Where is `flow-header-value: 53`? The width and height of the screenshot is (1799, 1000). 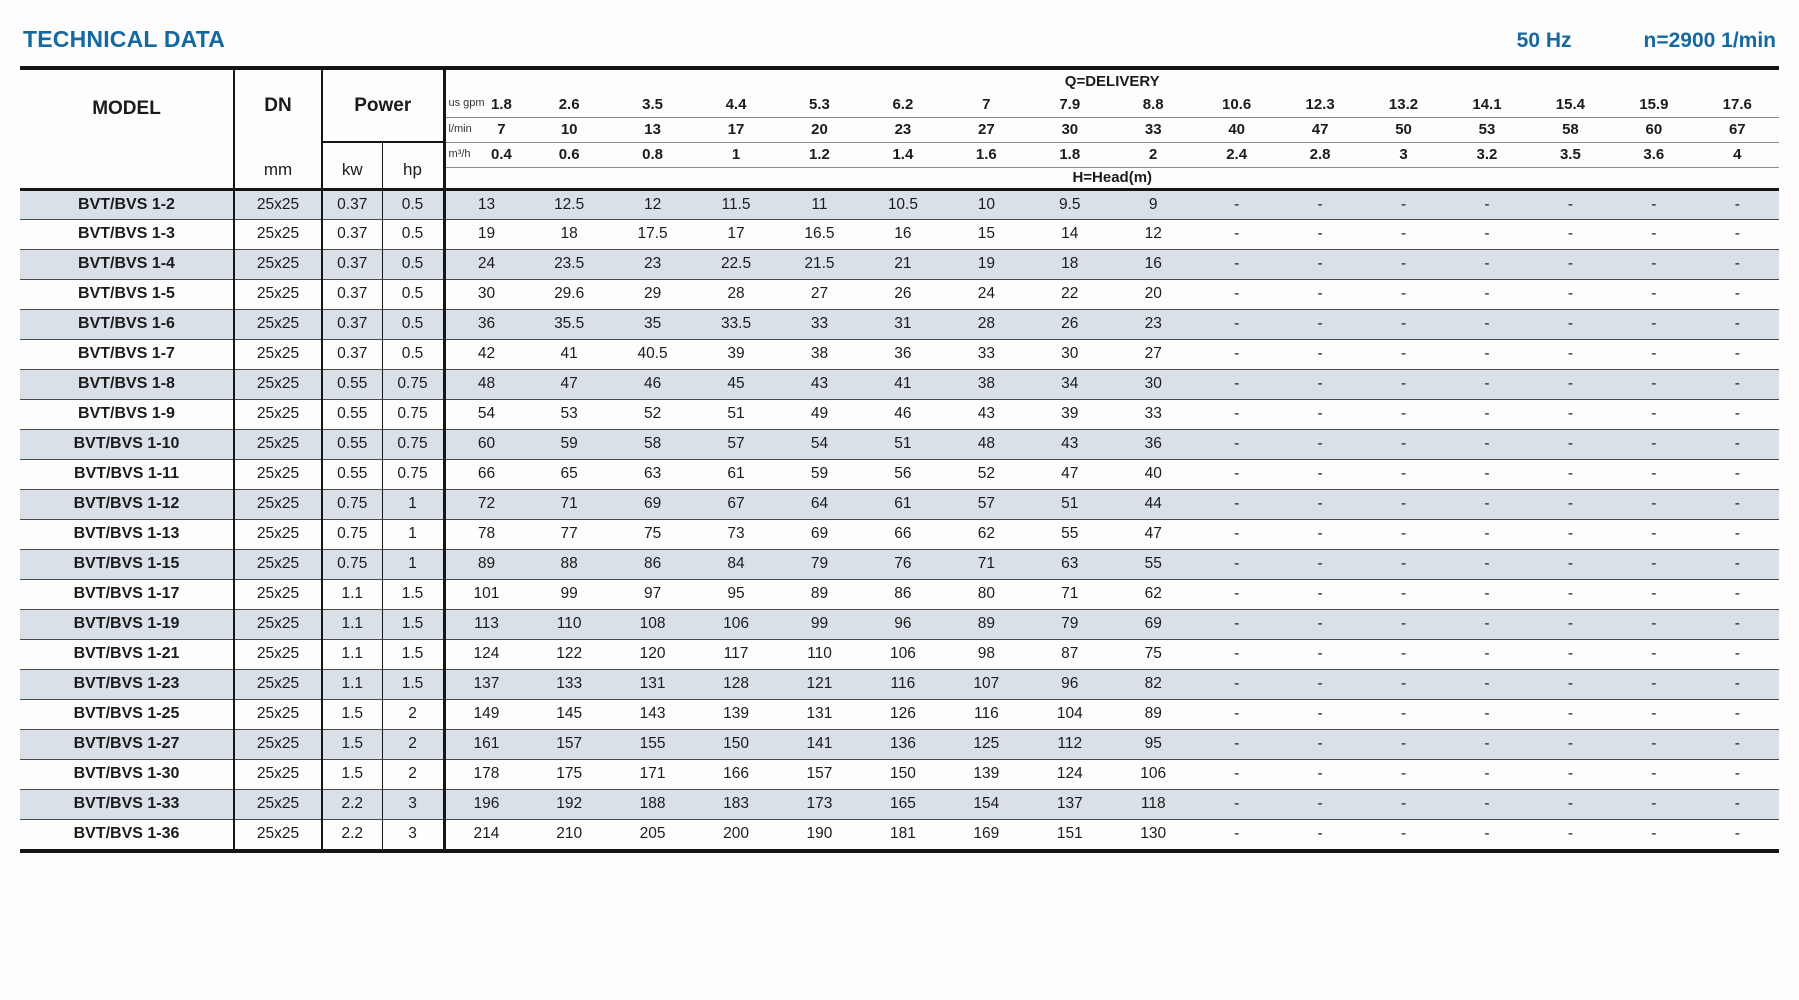
flow-header-value: 53 is located at coordinates (1487, 130).